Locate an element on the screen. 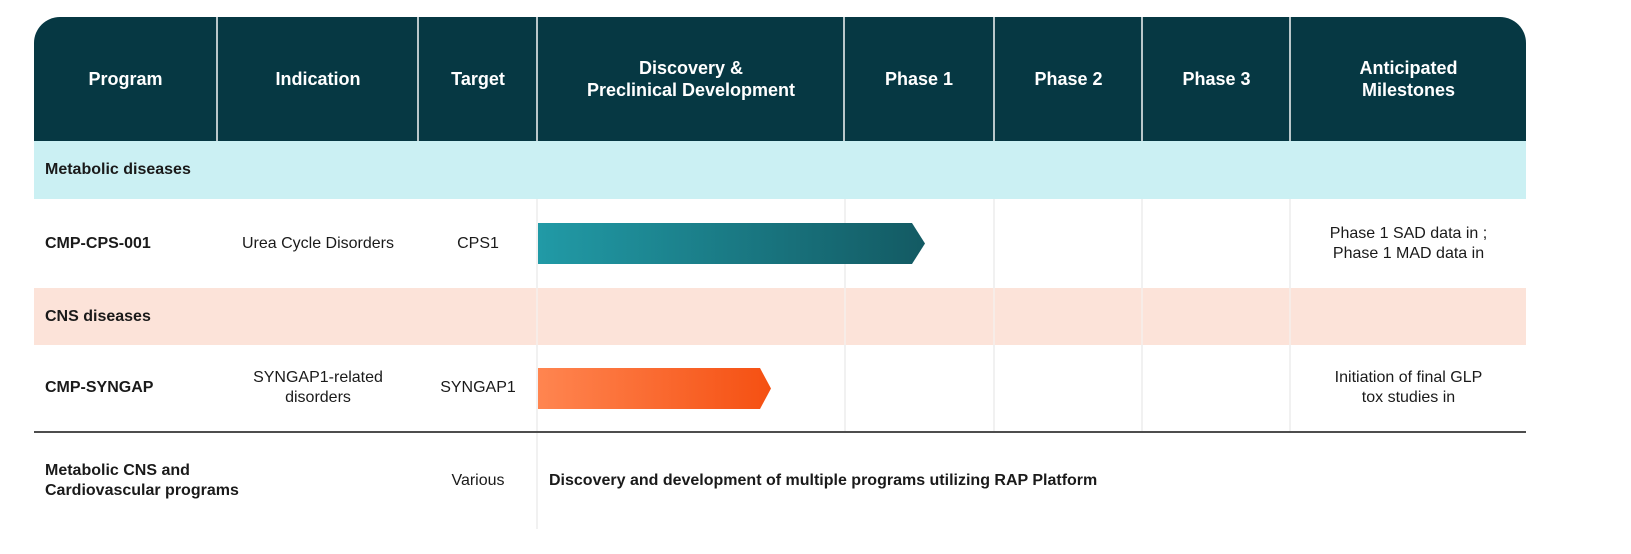 Image resolution: width=1631 pixels, height=554 pixels. program-line1: Metabolic CNS and is located at coordinates (117, 470).